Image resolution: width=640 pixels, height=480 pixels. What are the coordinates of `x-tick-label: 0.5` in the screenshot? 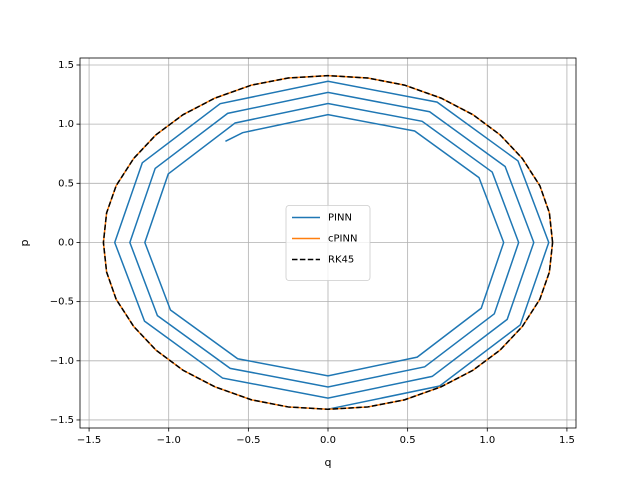 It's located at (408, 440).